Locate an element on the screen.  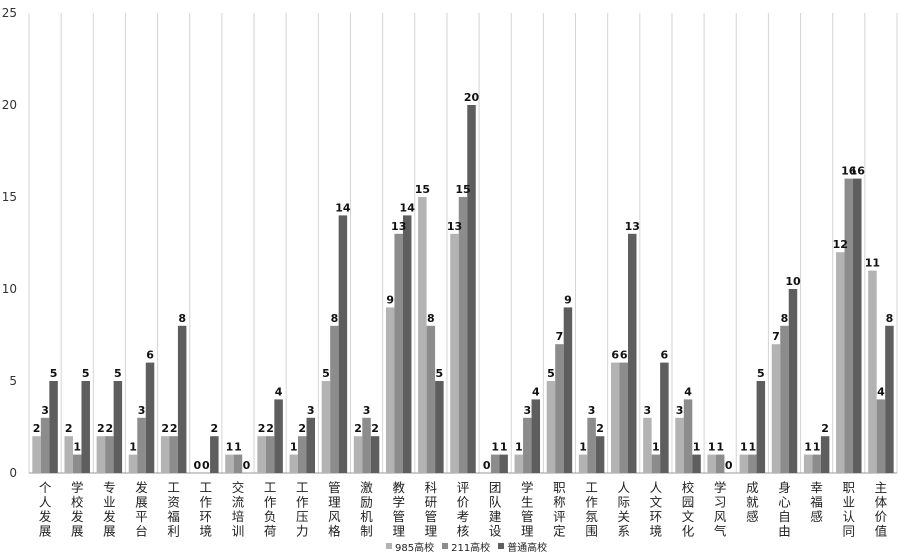
x-tick-char: 工 is located at coordinates (302, 487).